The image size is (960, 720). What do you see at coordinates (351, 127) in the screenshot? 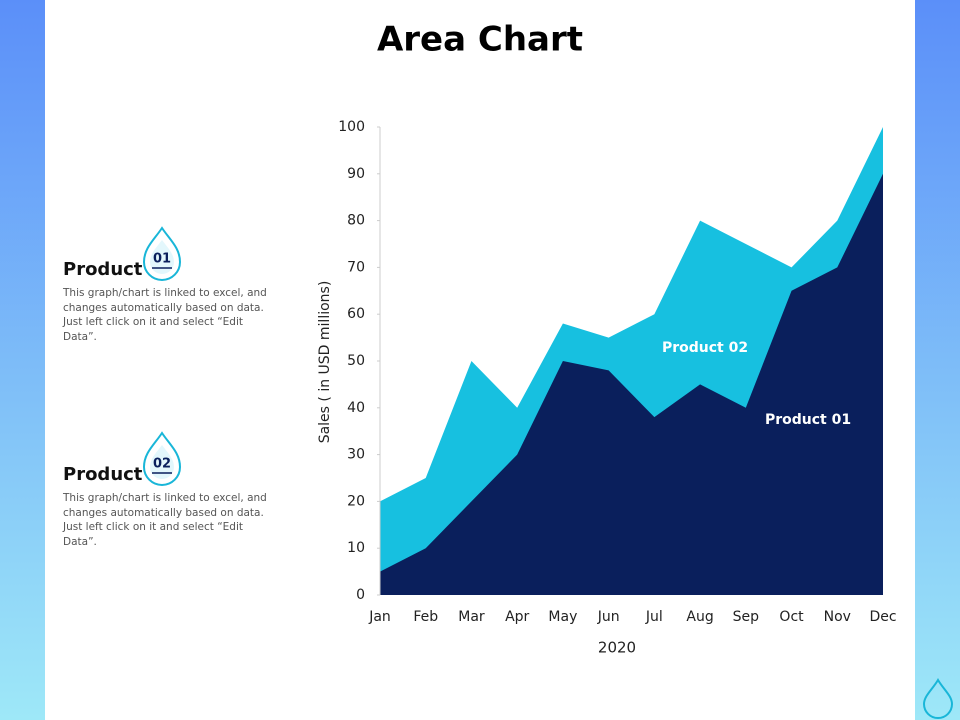
I see `y-tick-label: 100` at bounding box center [351, 127].